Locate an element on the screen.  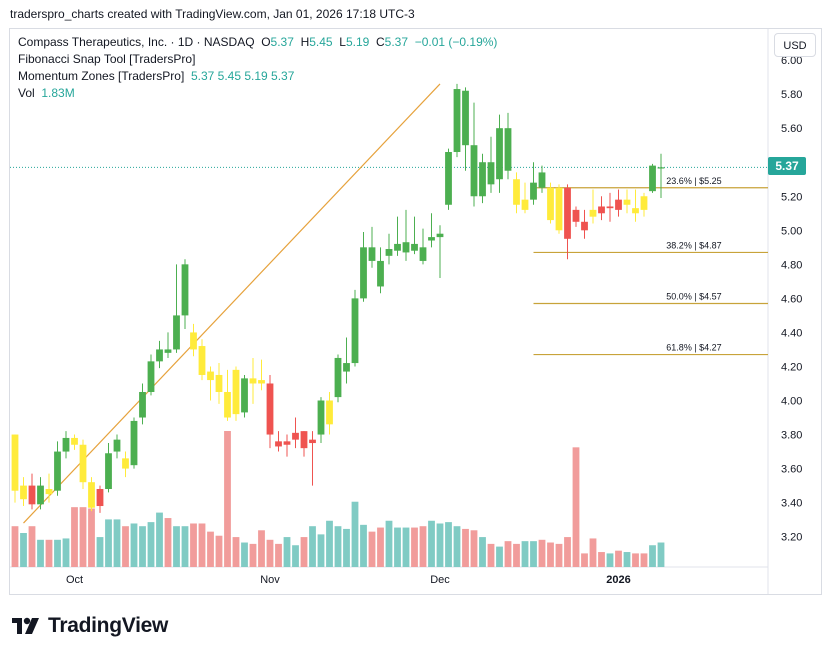
y-tick-label: 5.80 is located at coordinates (791, 95).